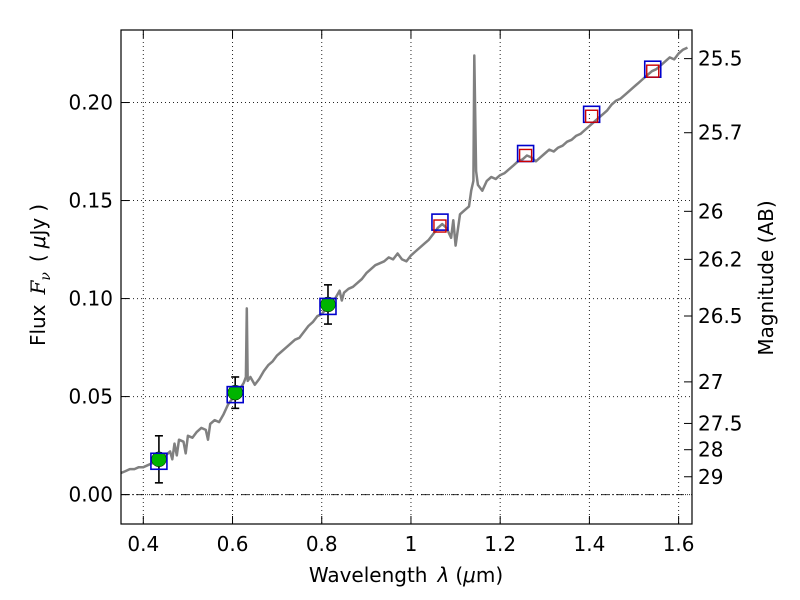  I want to click on x-tick-label: 1, so click(411, 544).